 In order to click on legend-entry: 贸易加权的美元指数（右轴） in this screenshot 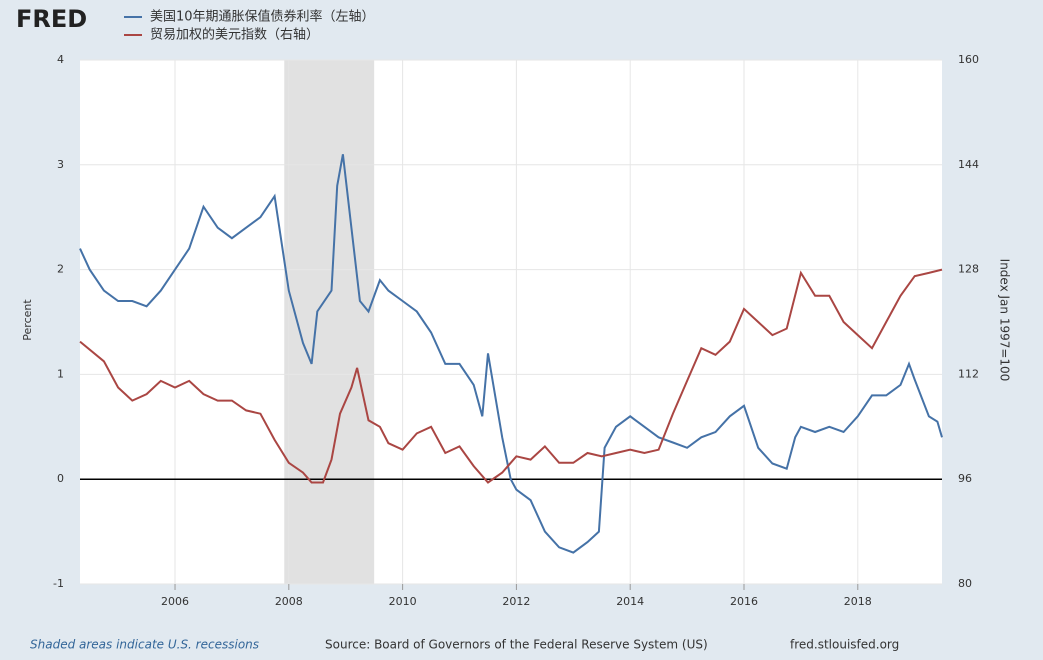, I will do `click(234, 35)`.